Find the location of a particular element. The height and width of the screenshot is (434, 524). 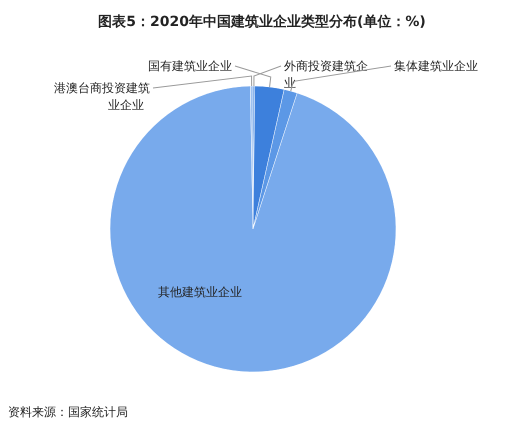

chart-title: 图表5：2020年中国建筑业企业类型分布(单位：%) is located at coordinates (262, 22).